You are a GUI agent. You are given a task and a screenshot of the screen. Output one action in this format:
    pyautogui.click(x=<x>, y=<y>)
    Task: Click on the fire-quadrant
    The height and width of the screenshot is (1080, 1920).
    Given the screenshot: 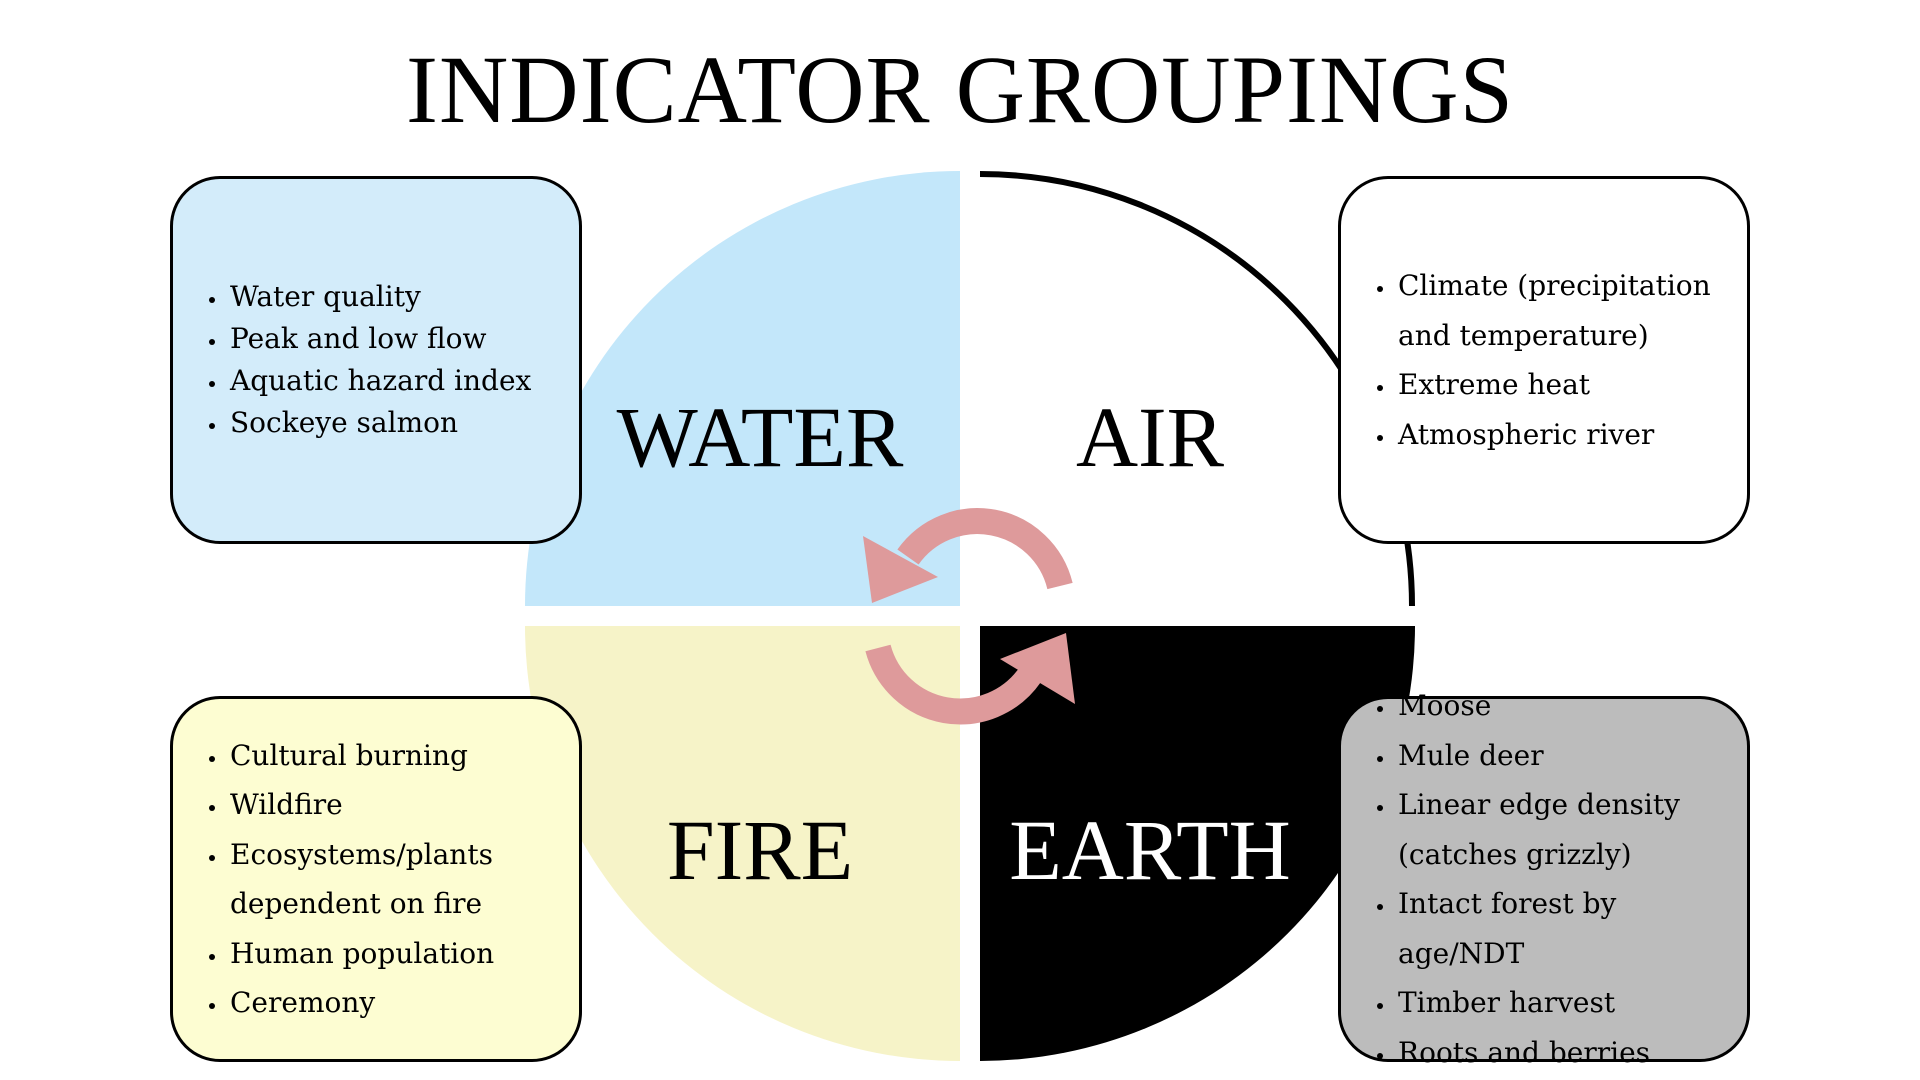 What is the action you would take?
    pyautogui.click(x=742, y=843)
    